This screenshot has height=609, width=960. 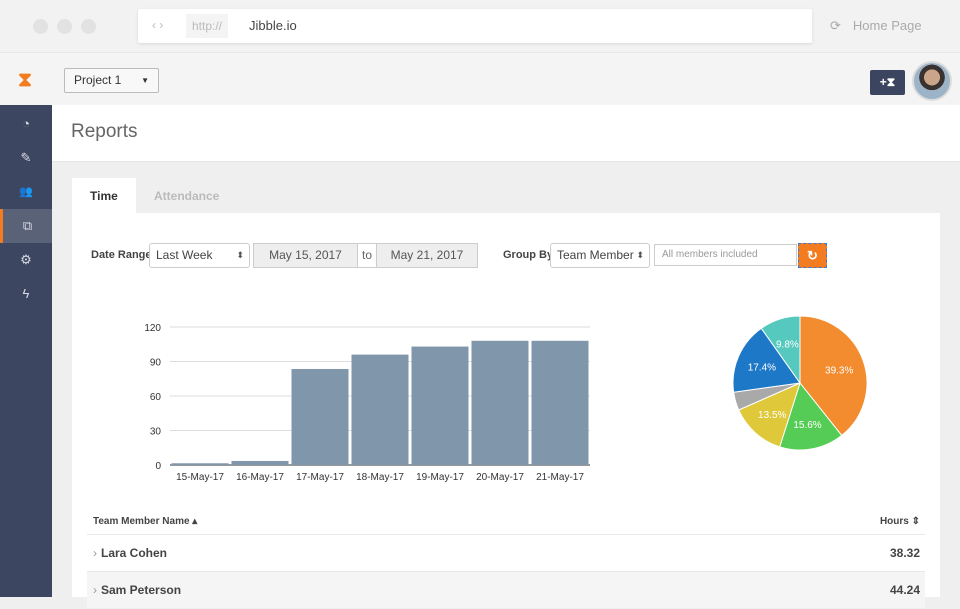 I want to click on y-tick-label: 120, so click(x=152, y=328).